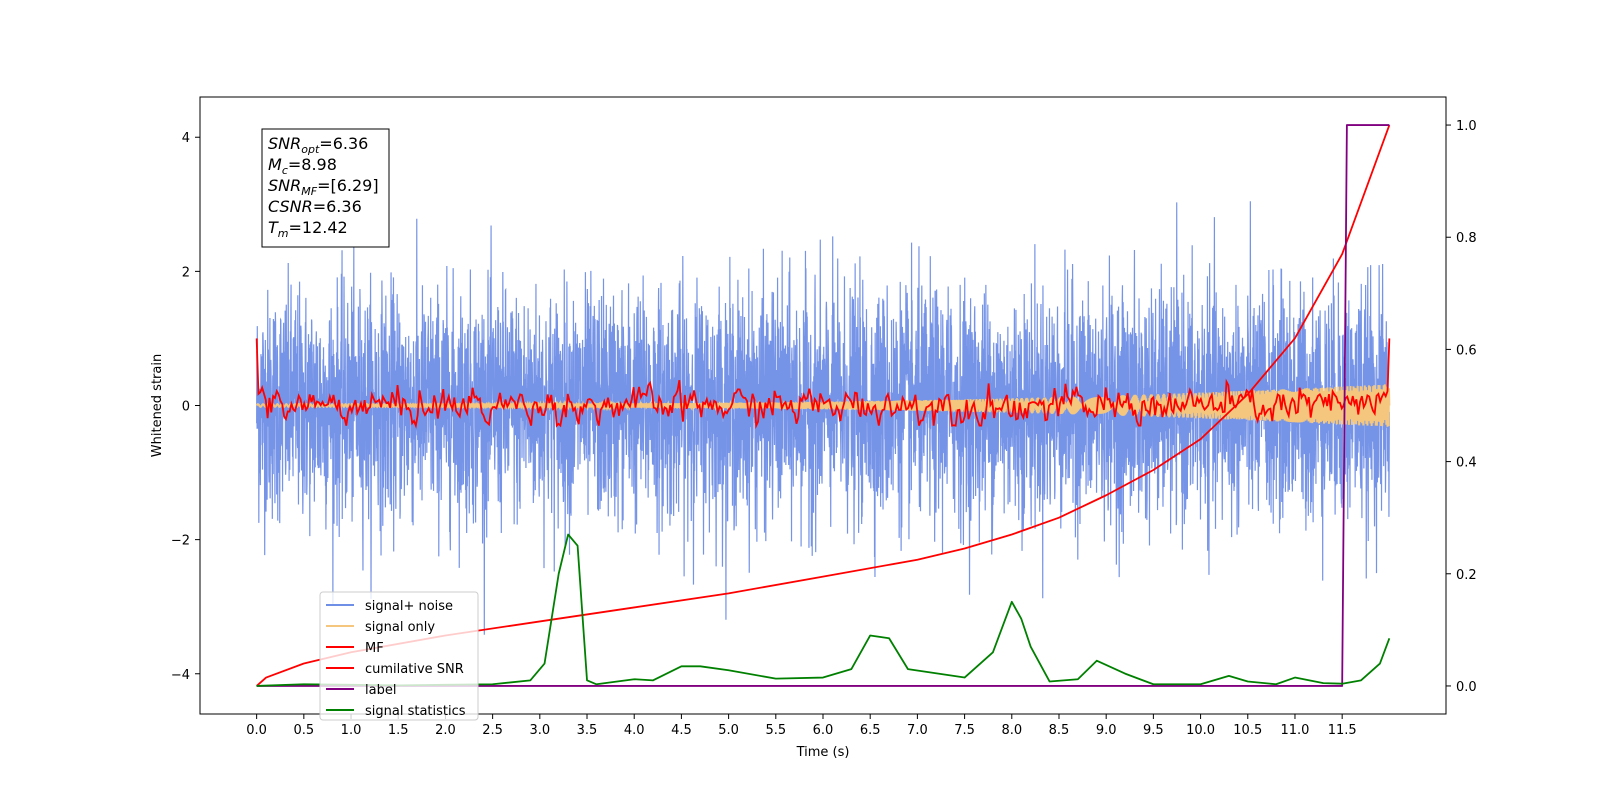  What do you see at coordinates (1466, 126) in the screenshot?
I see `y2-tick-label: 1.0` at bounding box center [1466, 126].